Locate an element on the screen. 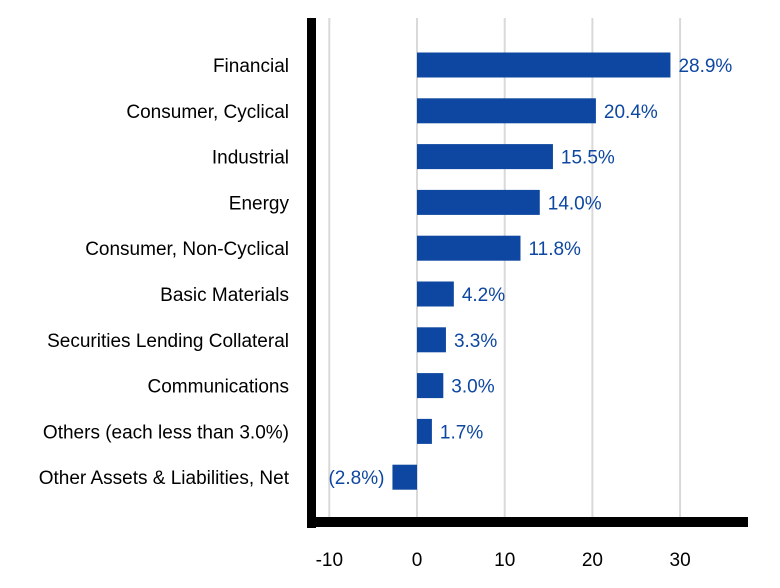  x-tick-label-3: 20 is located at coordinates (592, 560).